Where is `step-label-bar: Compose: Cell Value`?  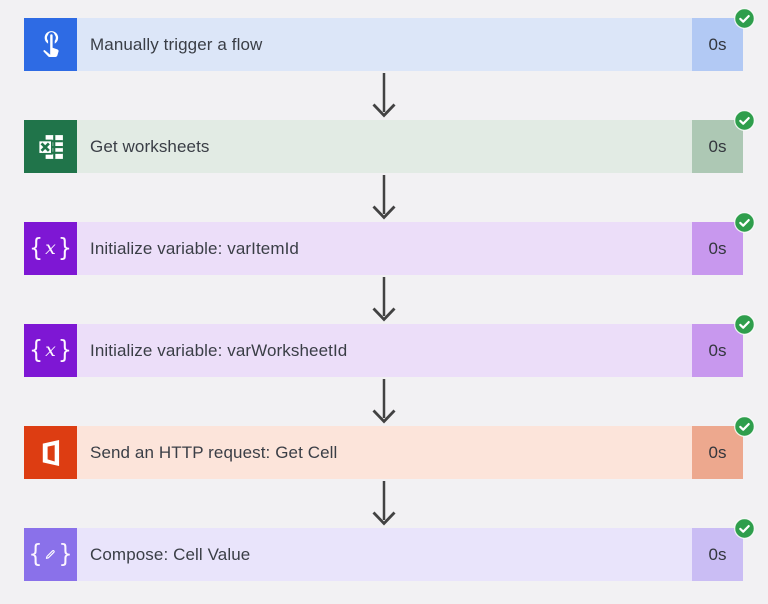
step-label-bar: Compose: Cell Value is located at coordinates (384, 554).